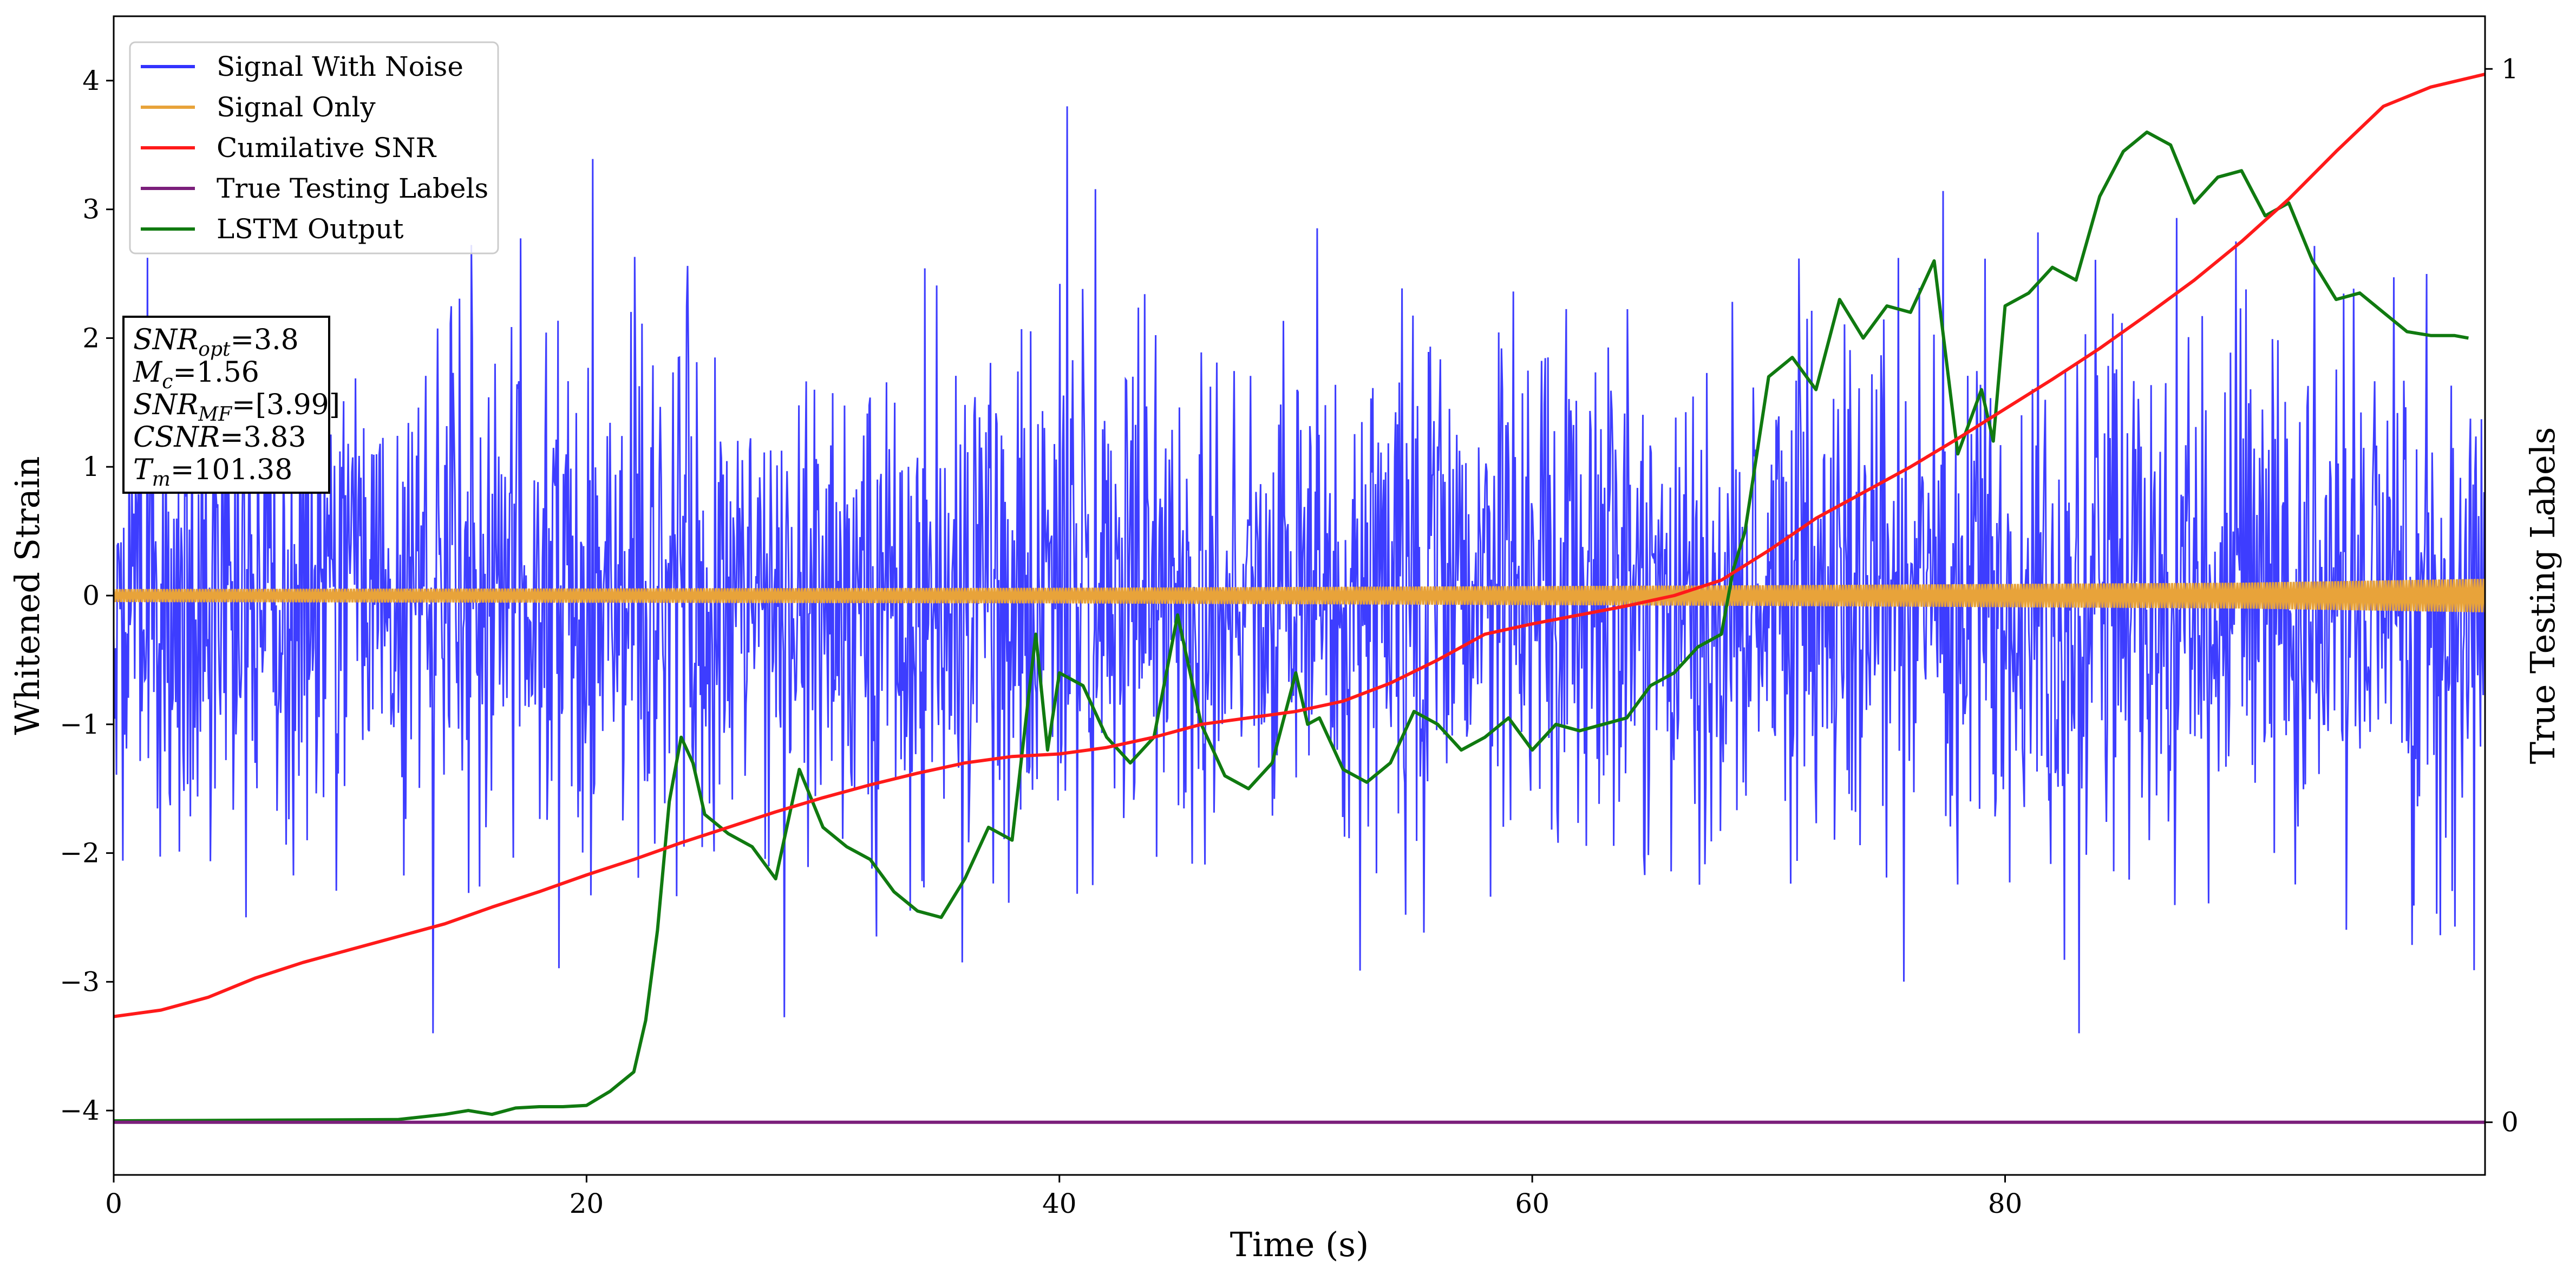 Image resolution: width=2576 pixels, height=1274 pixels. I want to click on y-tick-label: 4, so click(91, 80).